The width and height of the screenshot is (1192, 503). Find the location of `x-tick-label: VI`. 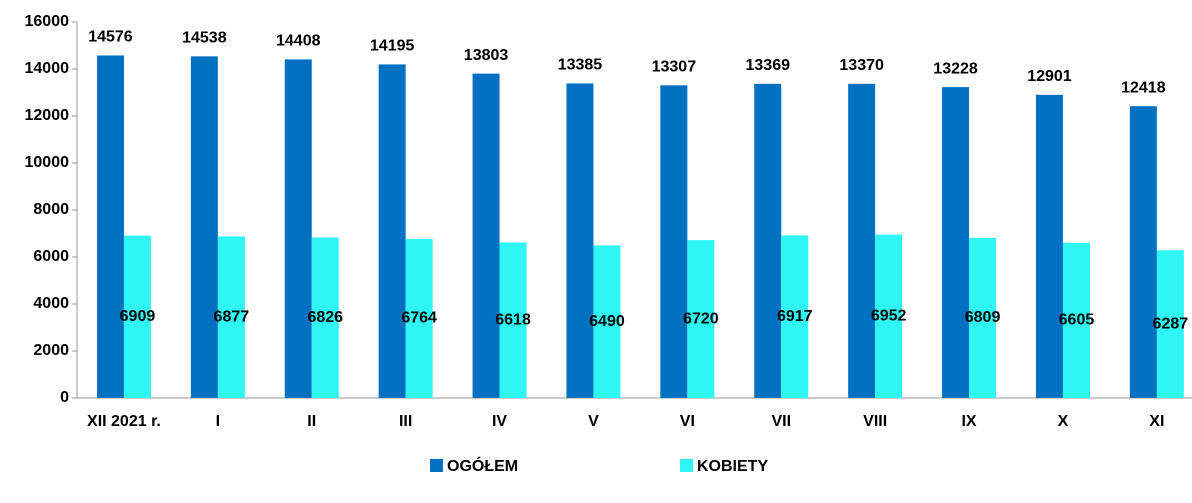

x-tick-label: VI is located at coordinates (687, 421).